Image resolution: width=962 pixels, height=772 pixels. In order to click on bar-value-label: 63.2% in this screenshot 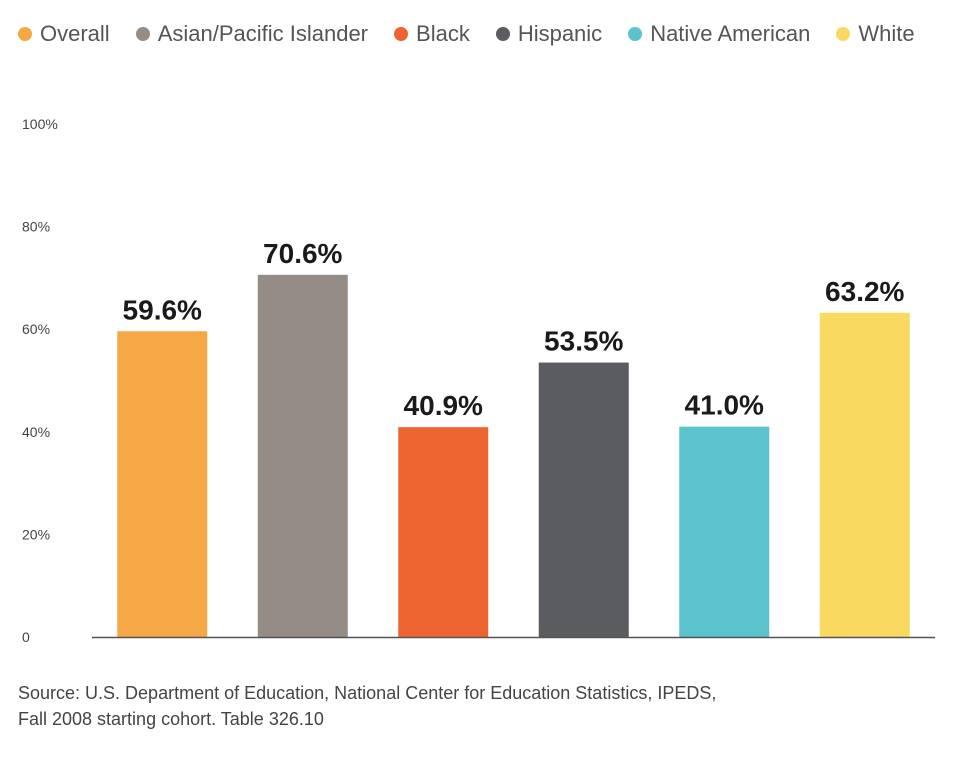, I will do `click(864, 291)`.